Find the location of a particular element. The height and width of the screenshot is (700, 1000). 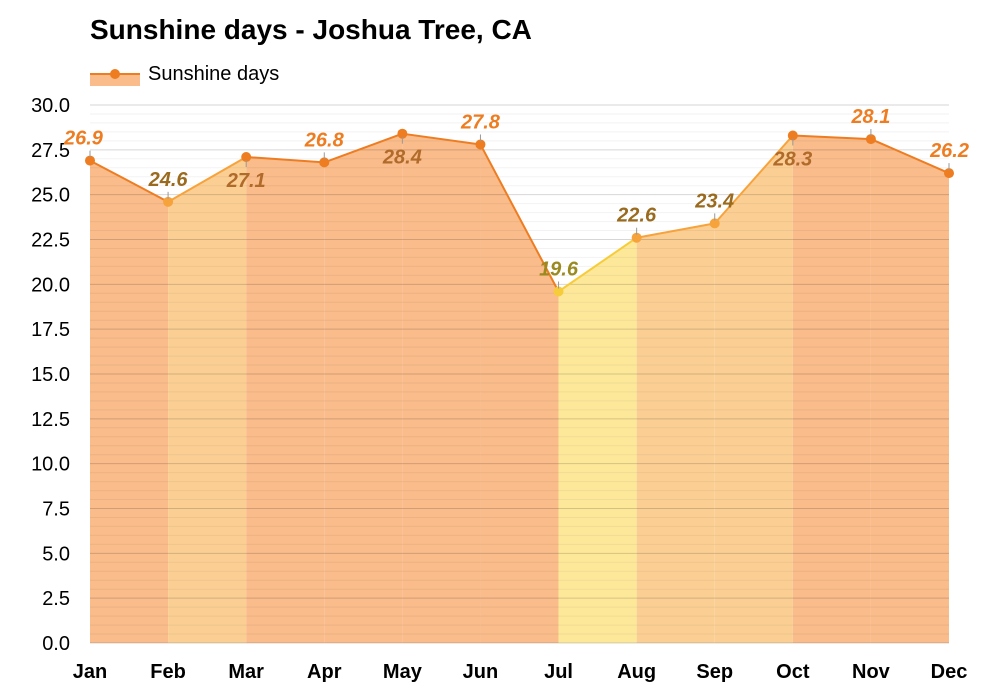

x-tick-label-apr: Apr is located at coordinates (324, 672).